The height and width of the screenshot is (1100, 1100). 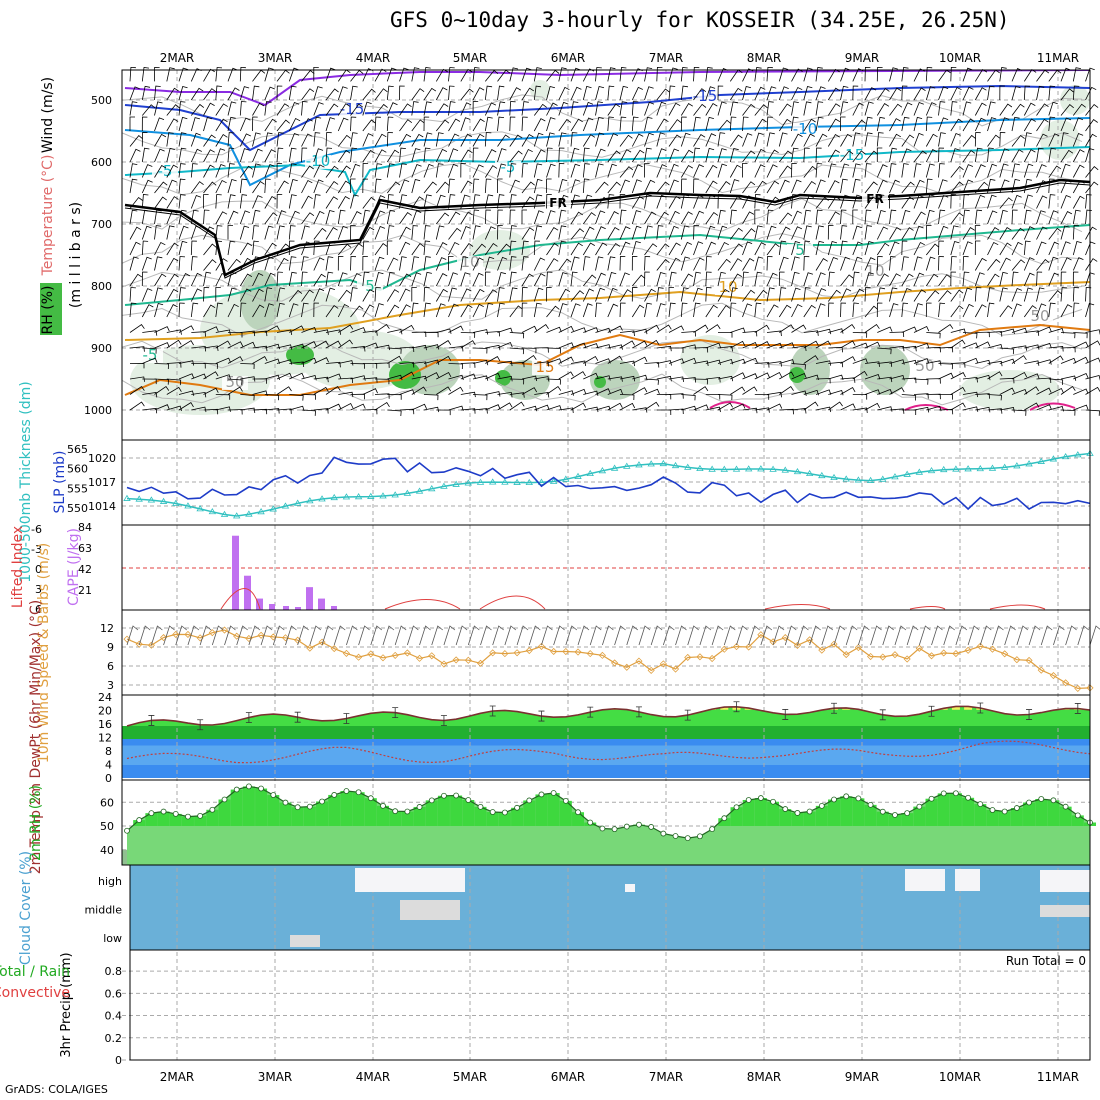 What do you see at coordinates (107, 628) in the screenshot?
I see `wind-tick: 12` at bounding box center [107, 628].